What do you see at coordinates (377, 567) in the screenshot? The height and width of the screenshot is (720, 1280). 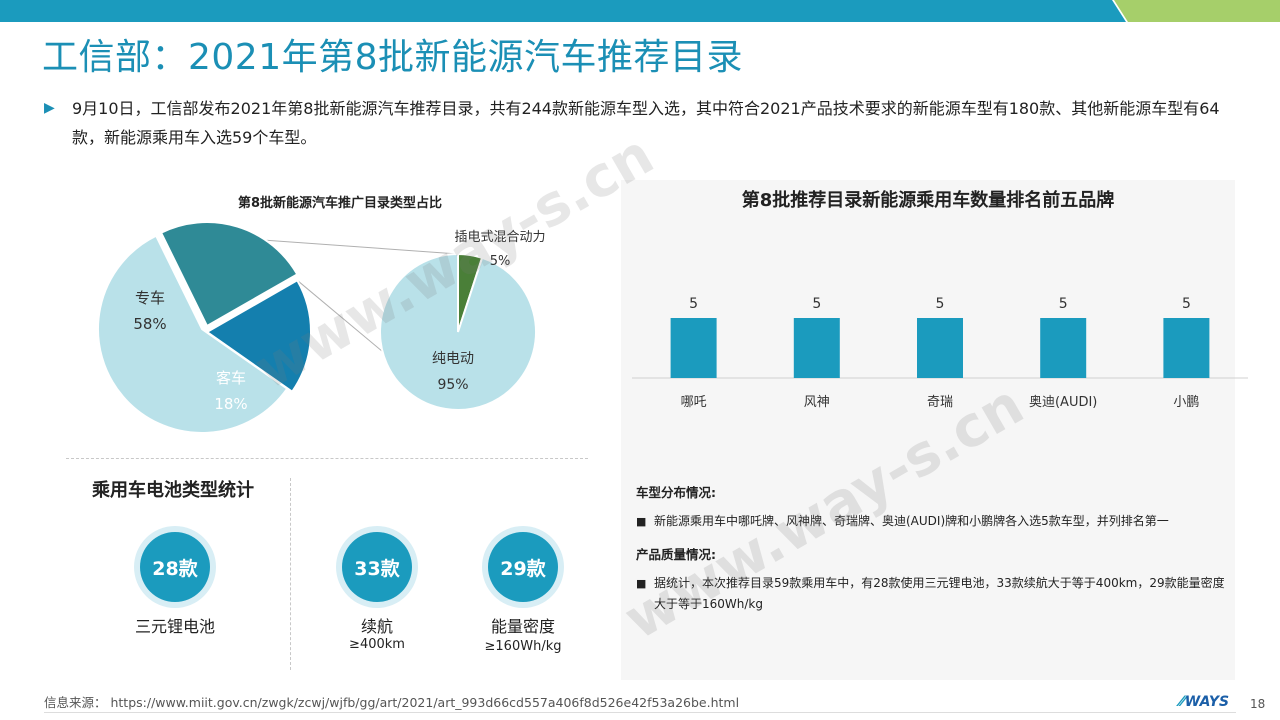 I see `stat-circle-range: 33款` at bounding box center [377, 567].